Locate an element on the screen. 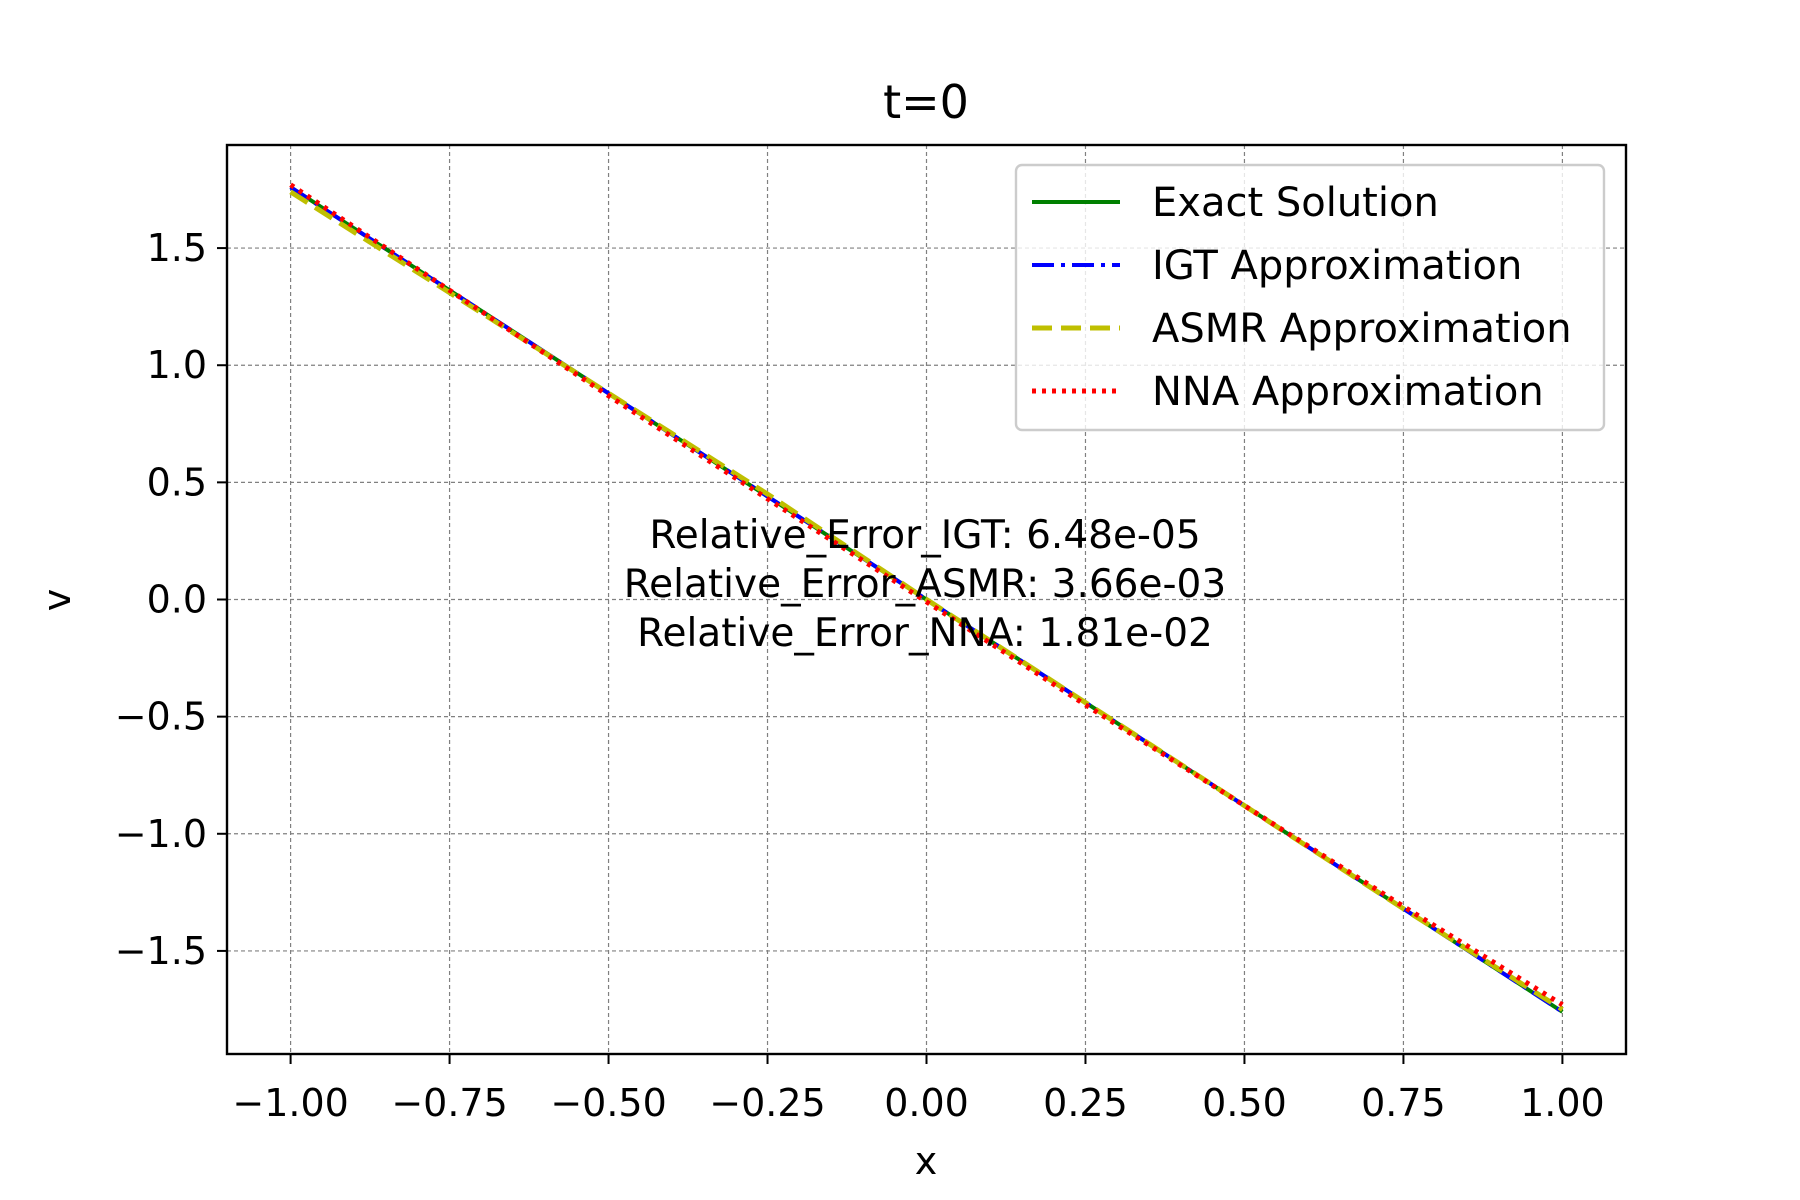  annotation-asmr-error: Relative_Error_ASMR: 3.66e-03 is located at coordinates (925, 584).